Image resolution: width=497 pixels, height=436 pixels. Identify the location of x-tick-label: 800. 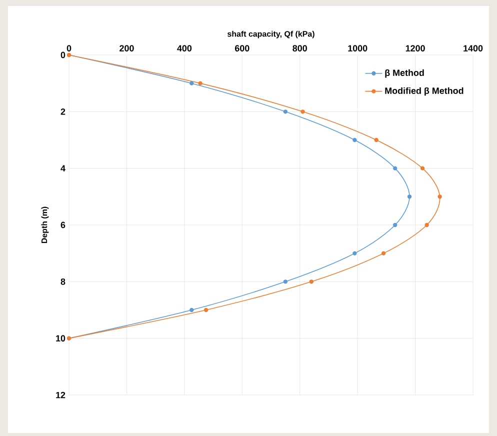
(299, 48).